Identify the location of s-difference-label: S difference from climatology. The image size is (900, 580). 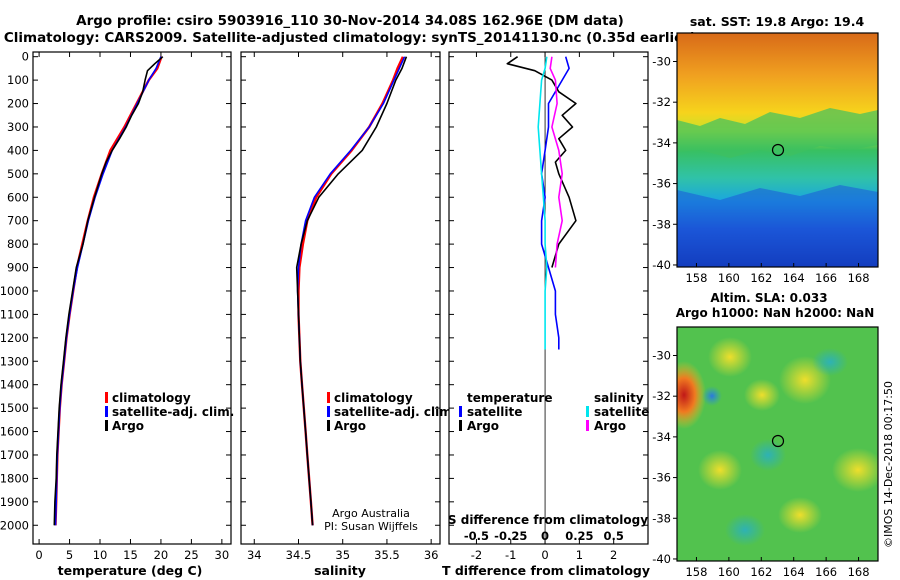
(548, 520).